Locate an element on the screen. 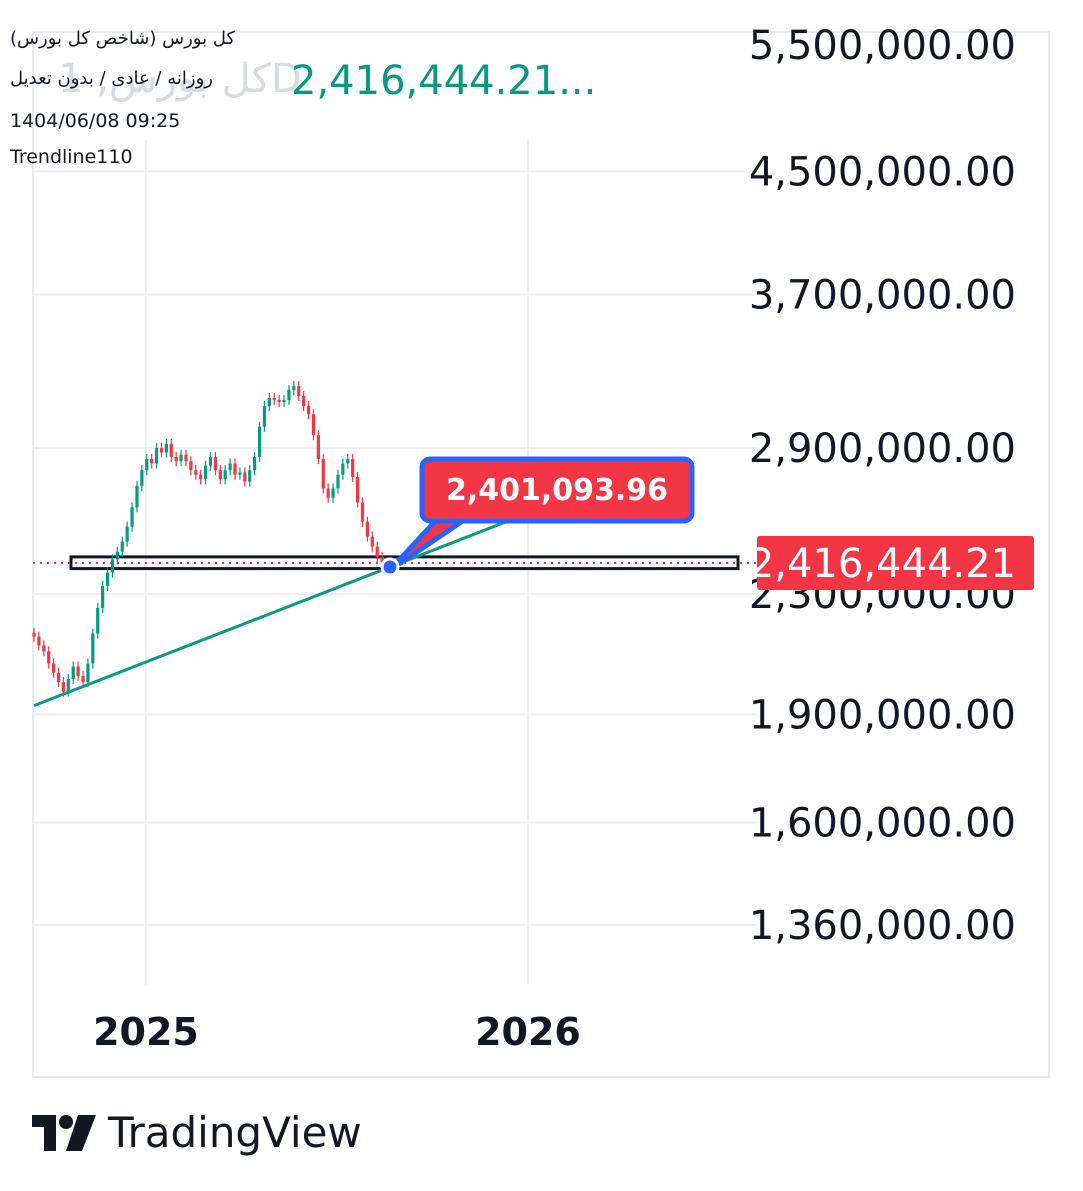  candles is located at coordinates (210, 539).